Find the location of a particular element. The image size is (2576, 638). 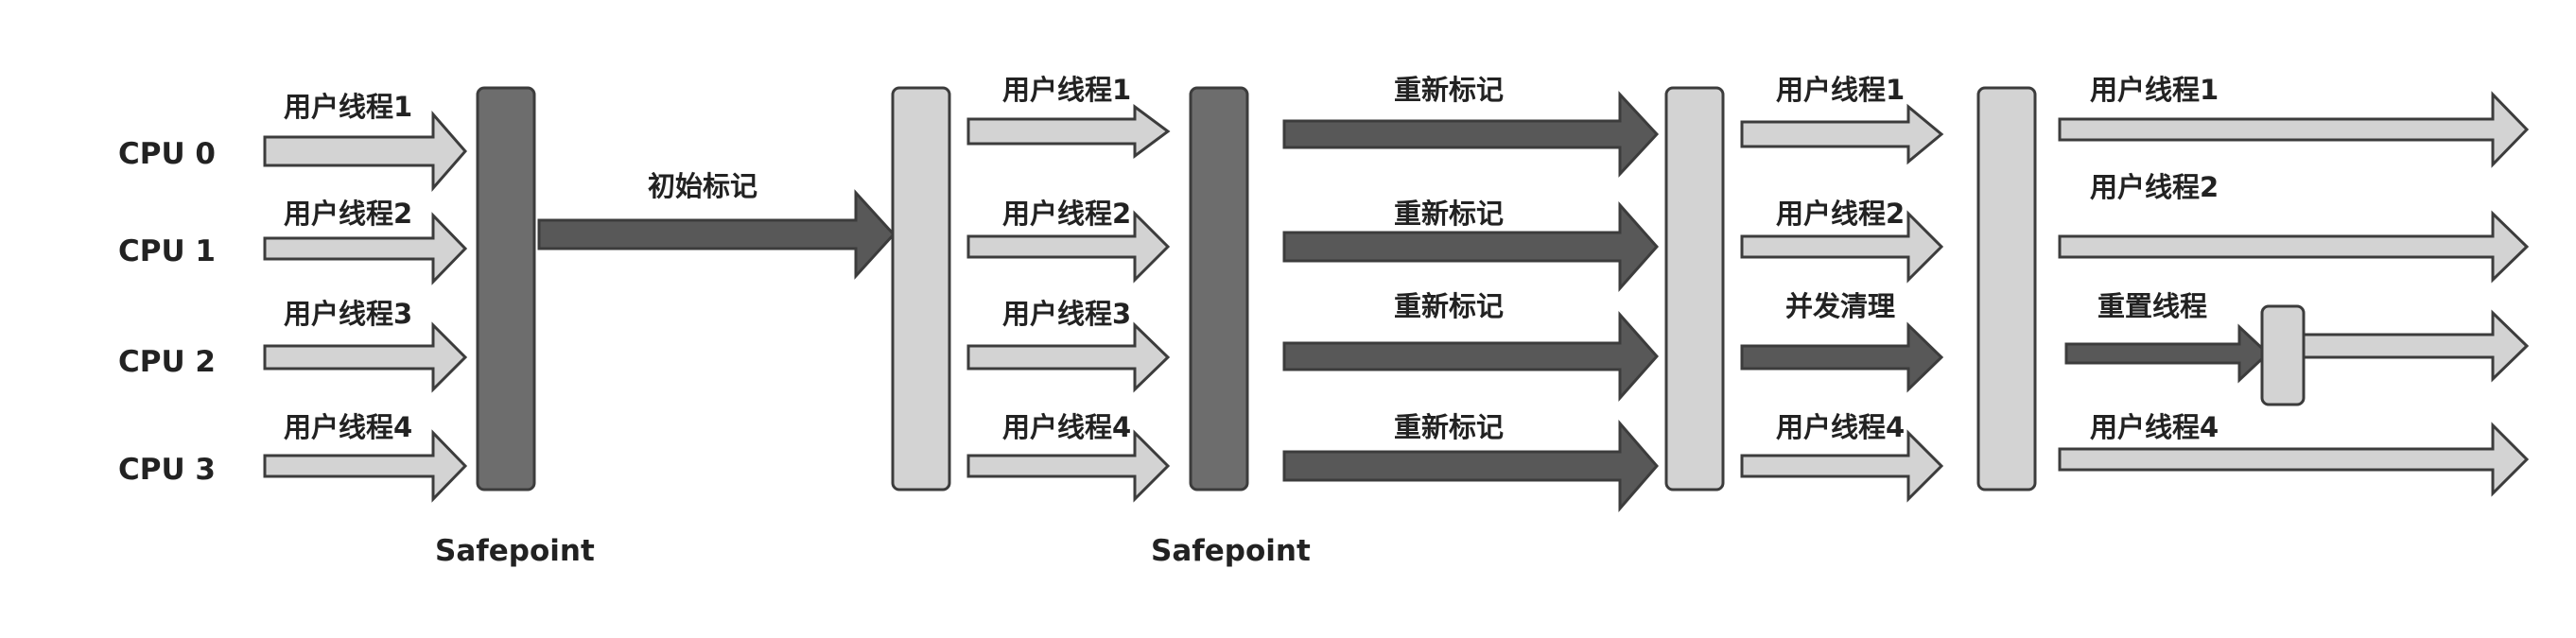

remark-label-1: 重新标记 is located at coordinates (1449, 90).